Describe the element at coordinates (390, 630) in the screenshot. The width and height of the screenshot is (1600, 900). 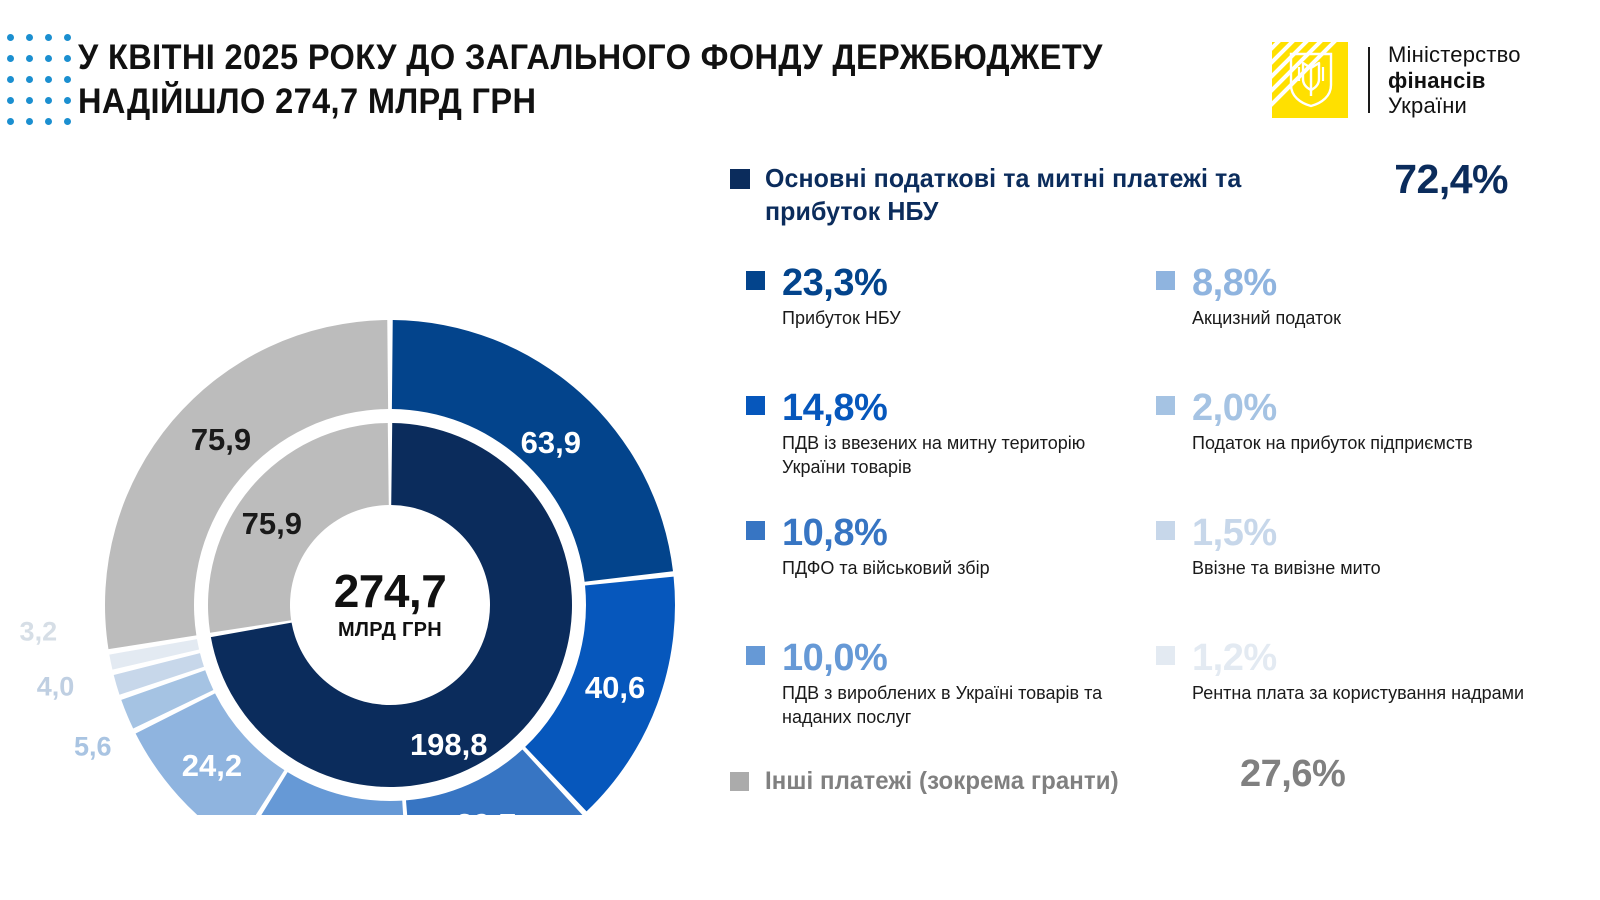
I see `center-total-unit: МЛРД ГРН` at that location.